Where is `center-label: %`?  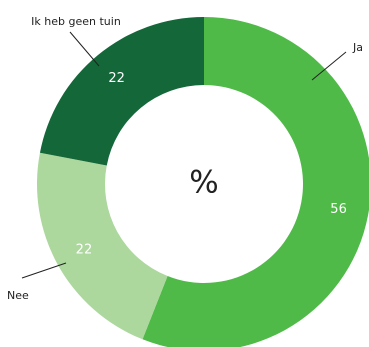
center-label: % is located at coordinates (203, 183).